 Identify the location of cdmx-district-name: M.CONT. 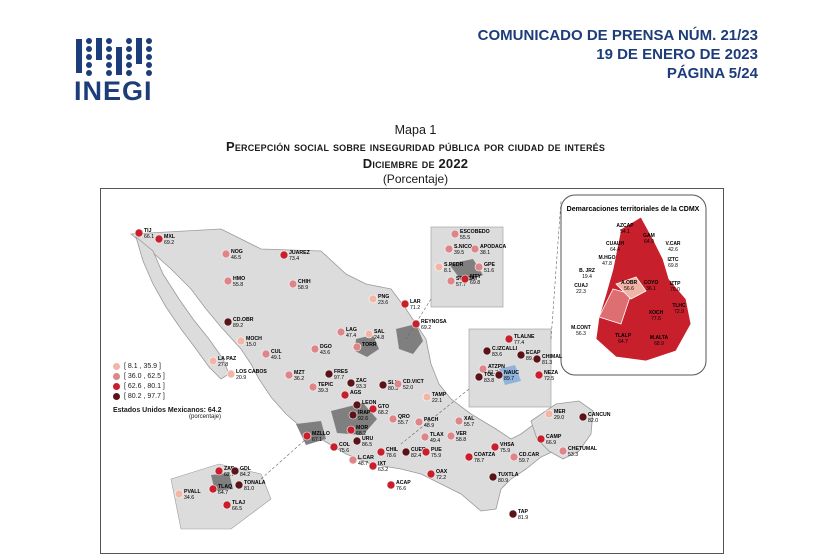
(581, 328).